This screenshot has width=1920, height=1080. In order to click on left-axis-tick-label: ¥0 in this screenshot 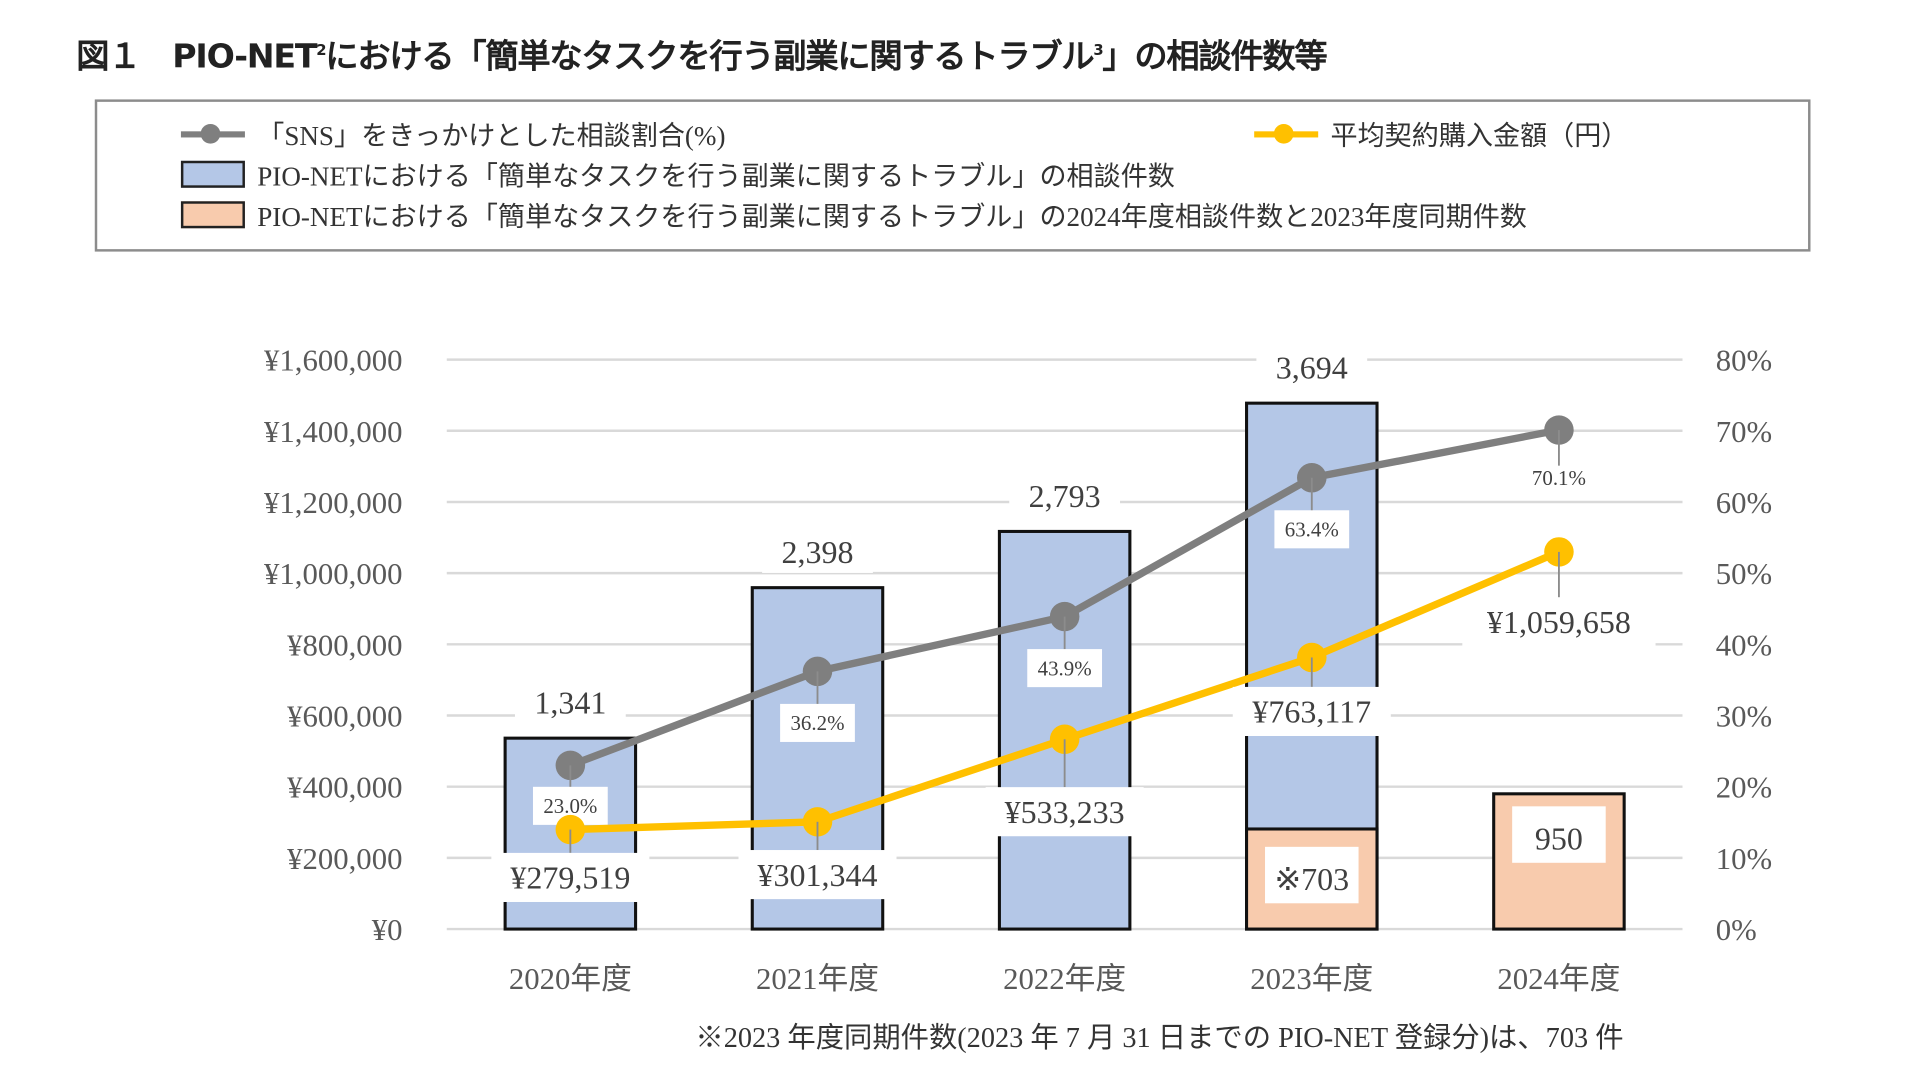, I will do `click(387, 930)`.